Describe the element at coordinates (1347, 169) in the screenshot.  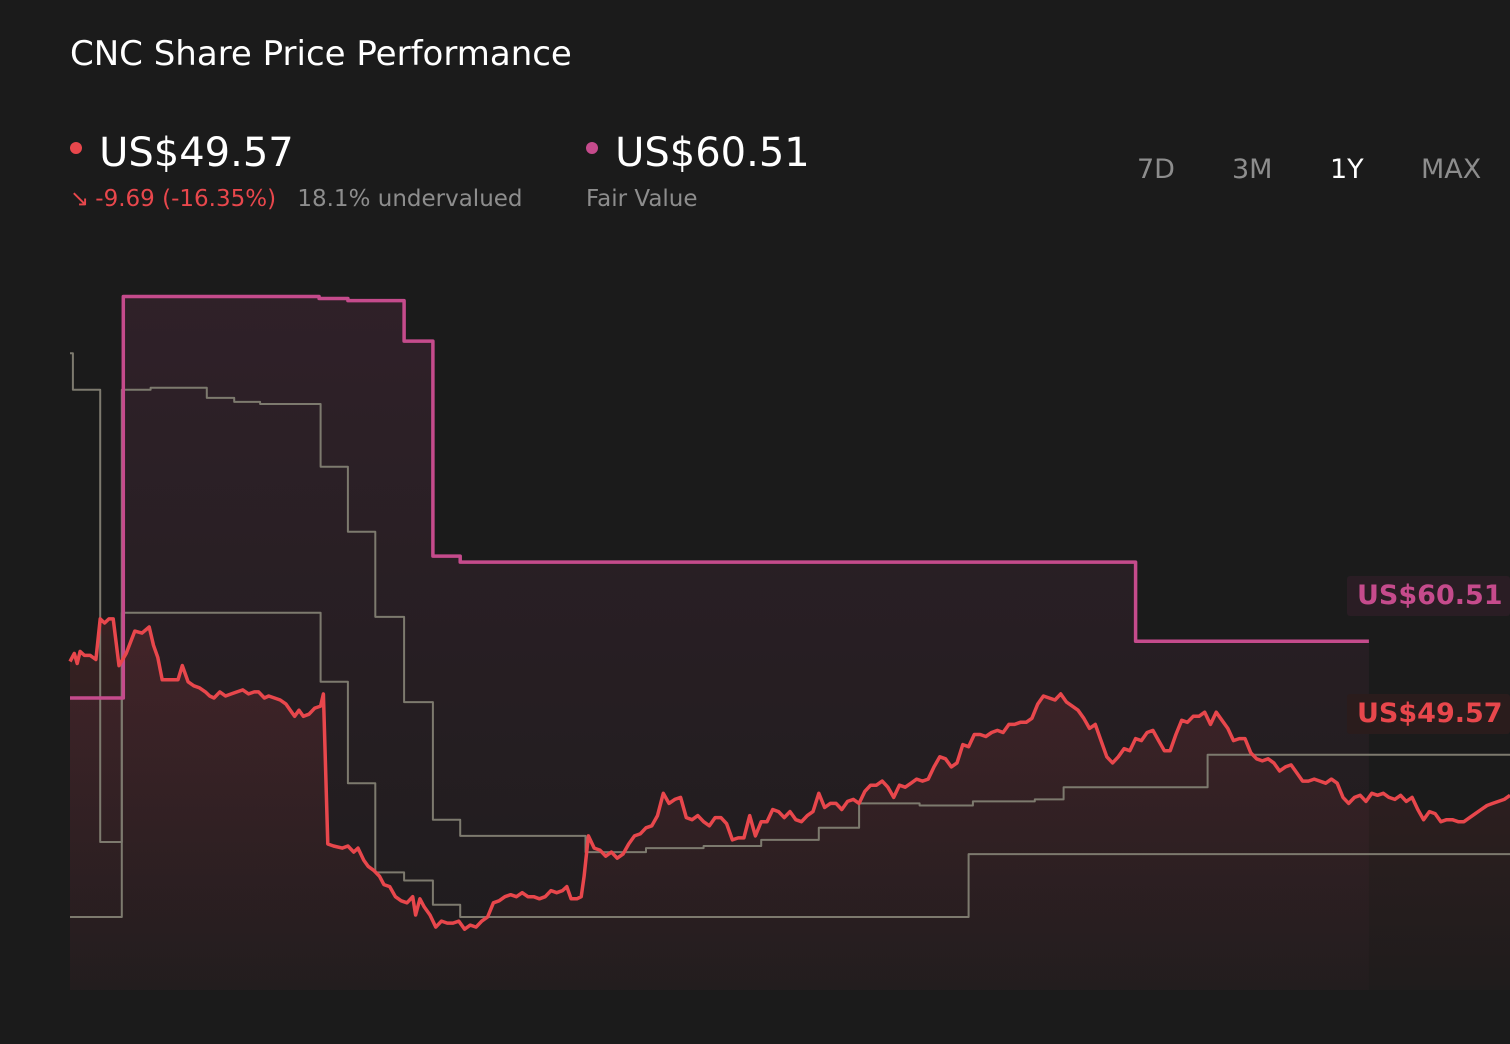
I see `tab-1y: 1Y` at that location.